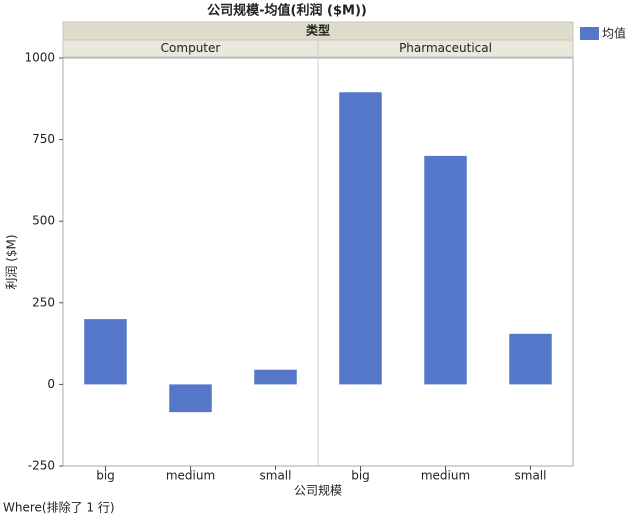 Image resolution: width=631 pixels, height=517 pixels. What do you see at coordinates (51, 384) in the screenshot?
I see `y-tick-label: 0` at bounding box center [51, 384].